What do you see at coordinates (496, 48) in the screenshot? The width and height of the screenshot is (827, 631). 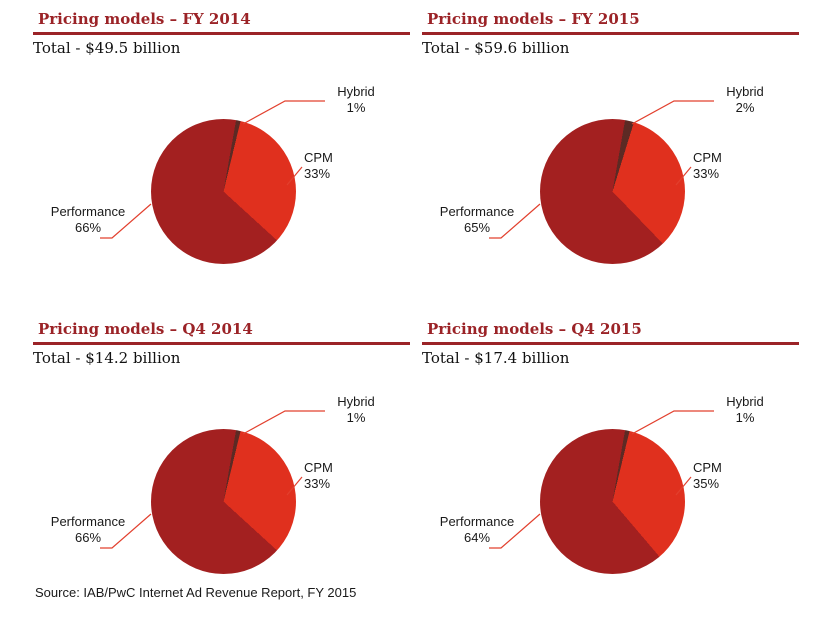 I see `chart-total-label: Total - $59.6 billion` at bounding box center [496, 48].